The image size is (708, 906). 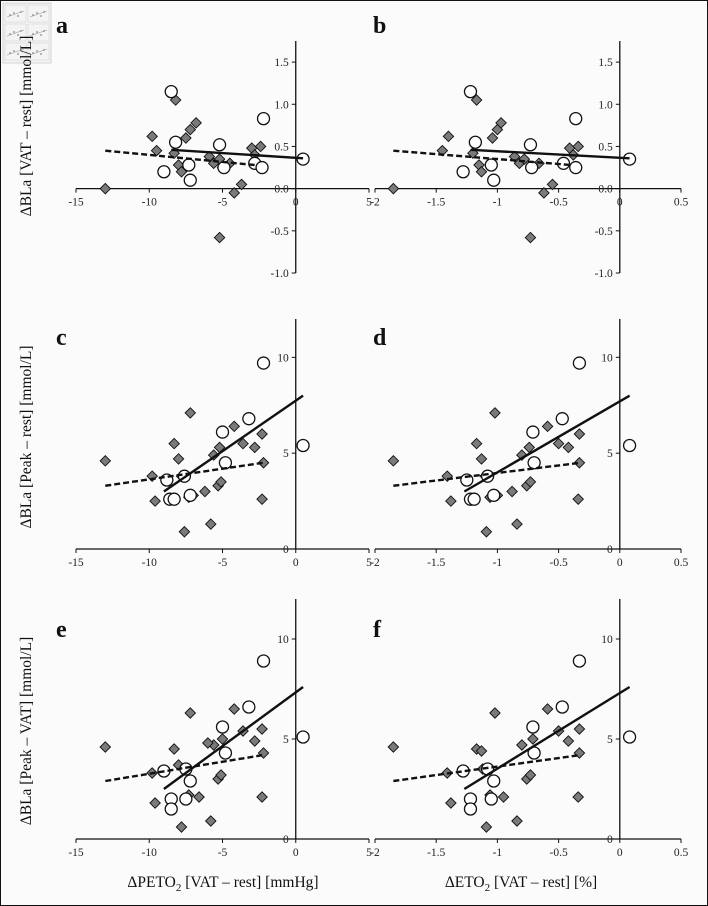 I want to click on x-axis-label-petco2: ΔPETO2 [VAT – rest] [mmHg], so click(x=222, y=884).